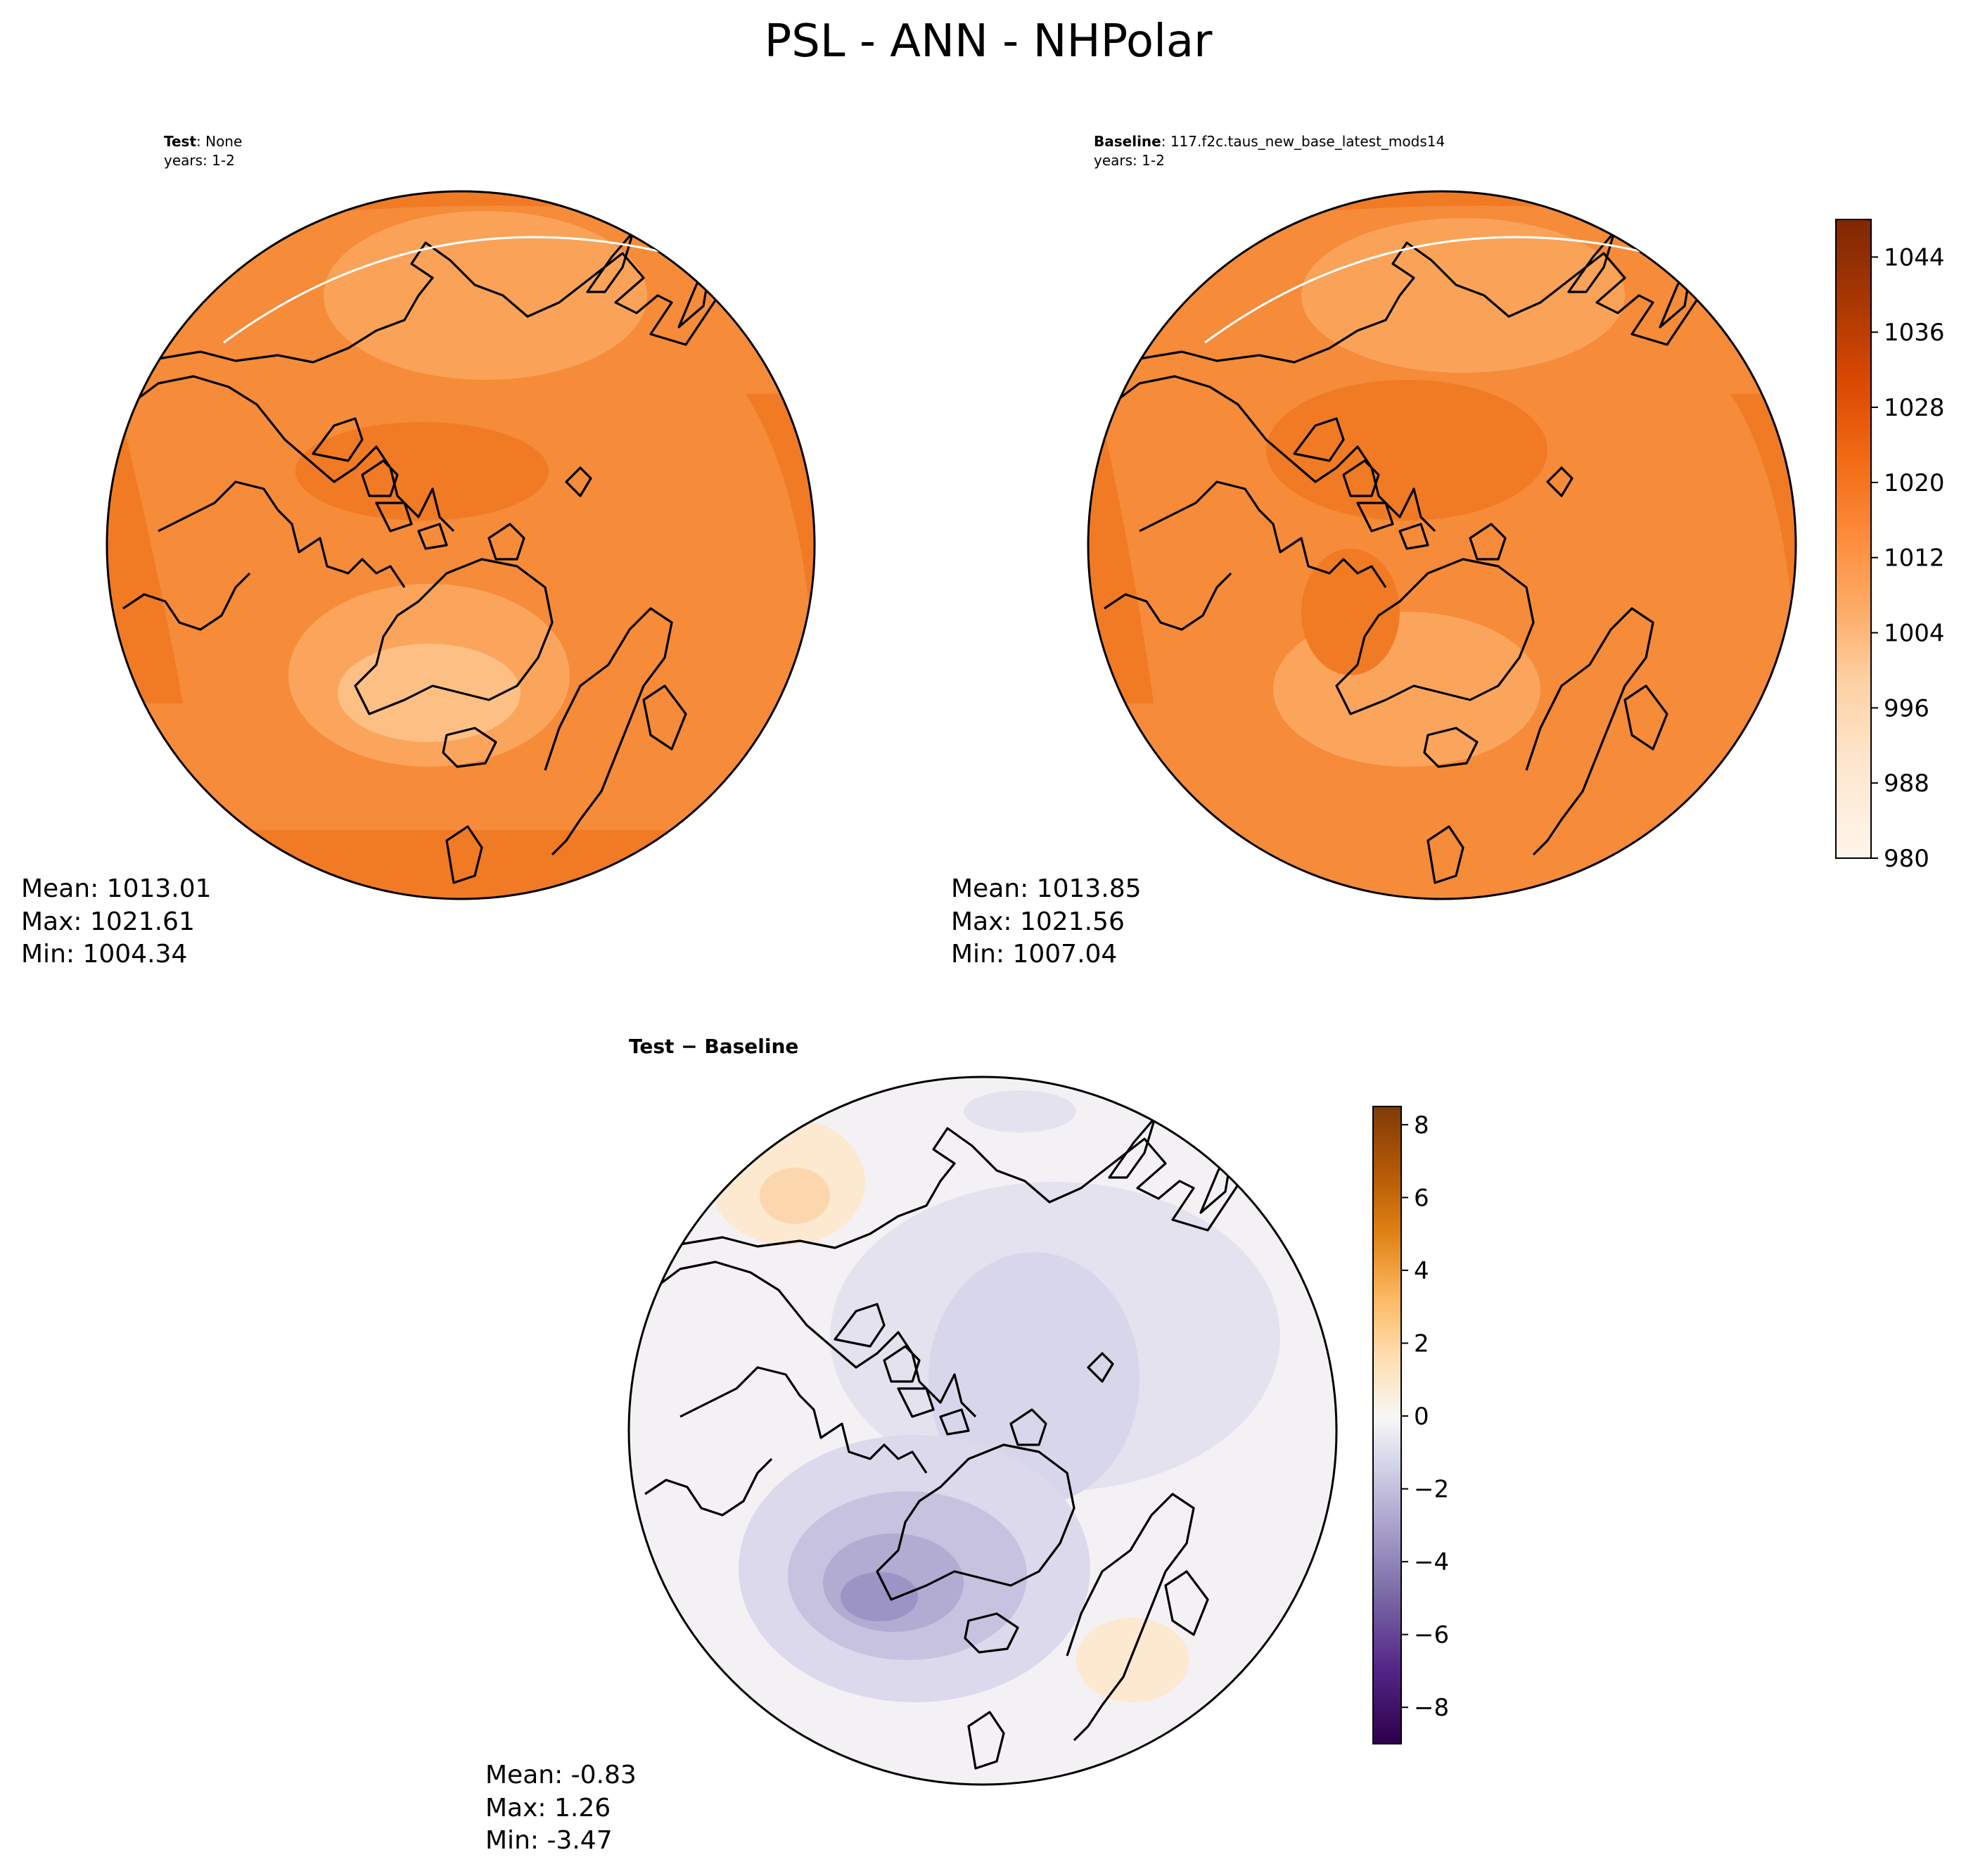  What do you see at coordinates (1914, 483) in the screenshot?
I see `colorbar-main-tick-label: 1020` at bounding box center [1914, 483].